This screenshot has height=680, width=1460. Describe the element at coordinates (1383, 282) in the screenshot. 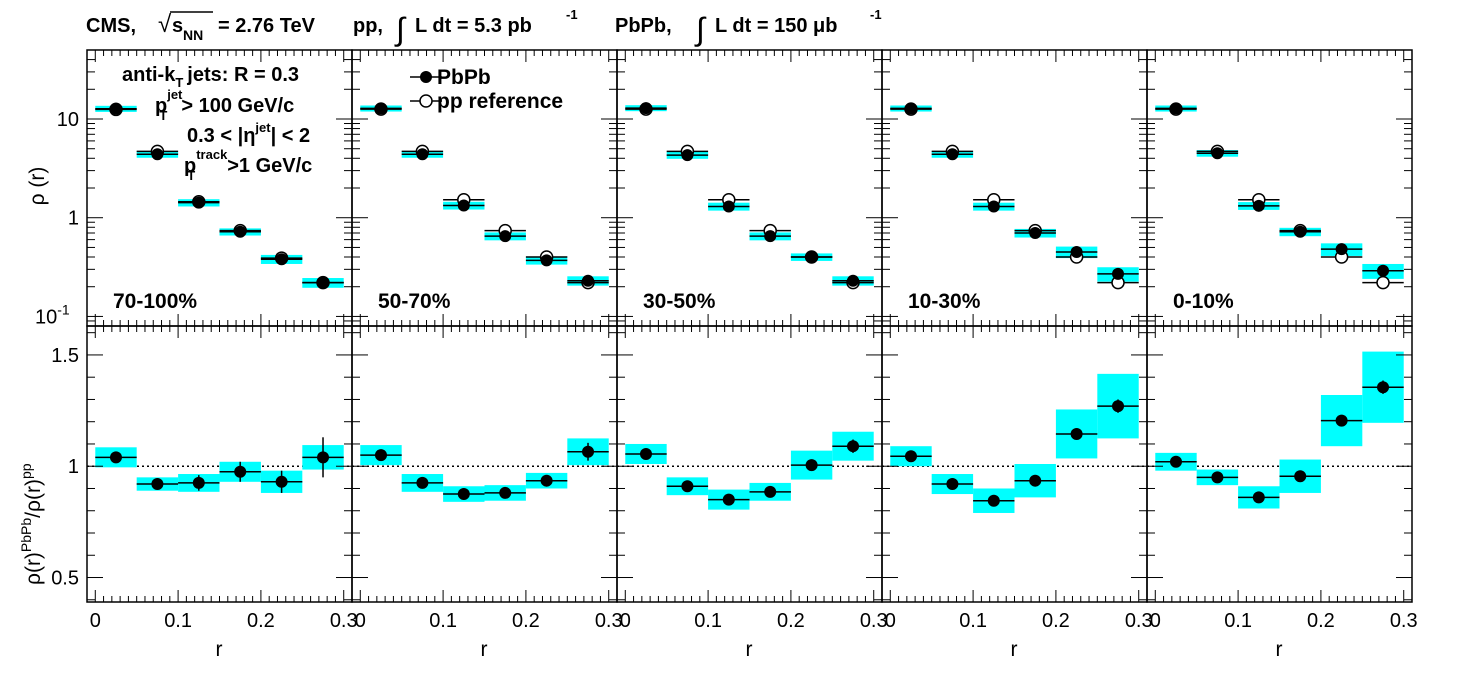

I see `pp-point` at that location.